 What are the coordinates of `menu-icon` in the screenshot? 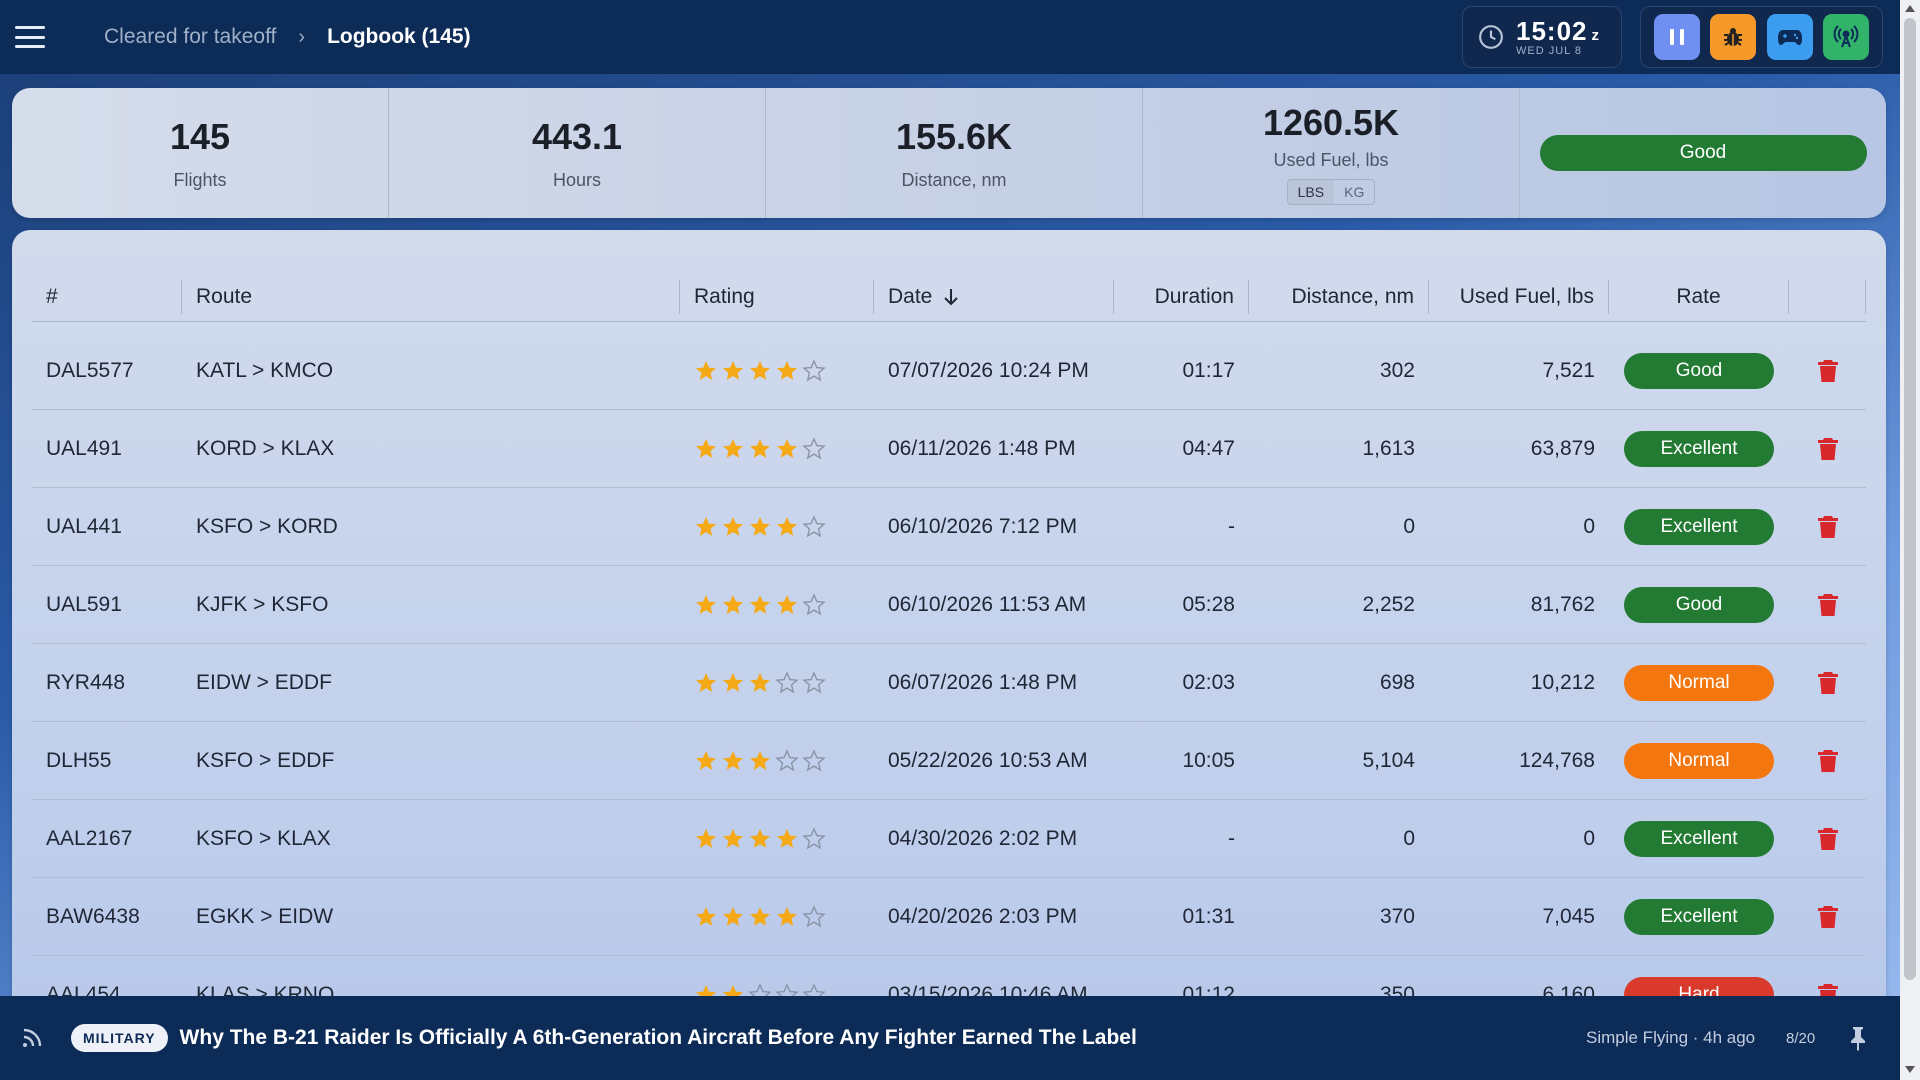 It's located at (30, 37).